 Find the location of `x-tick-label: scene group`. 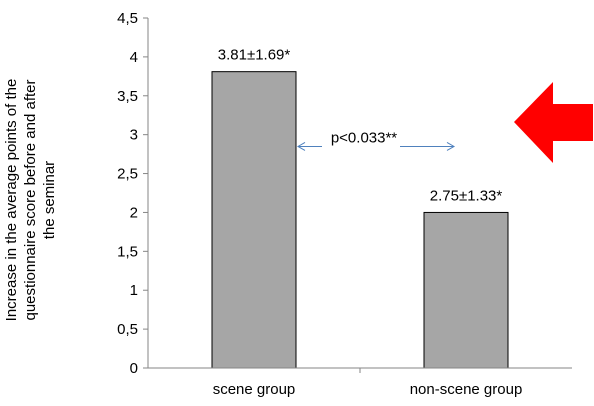

x-tick-label: scene group is located at coordinates (254, 389).